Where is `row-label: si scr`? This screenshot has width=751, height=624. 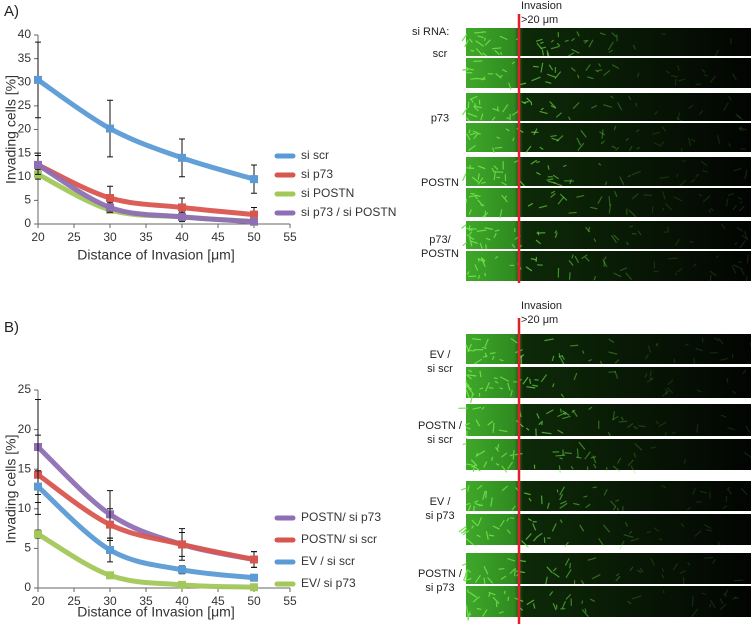
row-label: si scr is located at coordinates (440, 369).